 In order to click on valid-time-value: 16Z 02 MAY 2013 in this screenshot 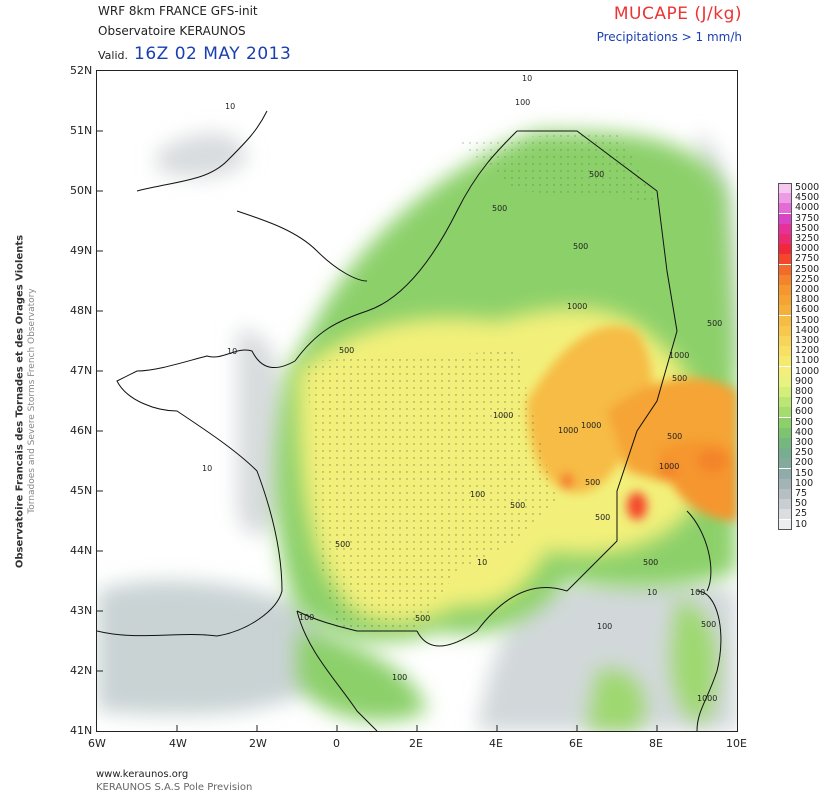, I will do `click(213, 54)`.